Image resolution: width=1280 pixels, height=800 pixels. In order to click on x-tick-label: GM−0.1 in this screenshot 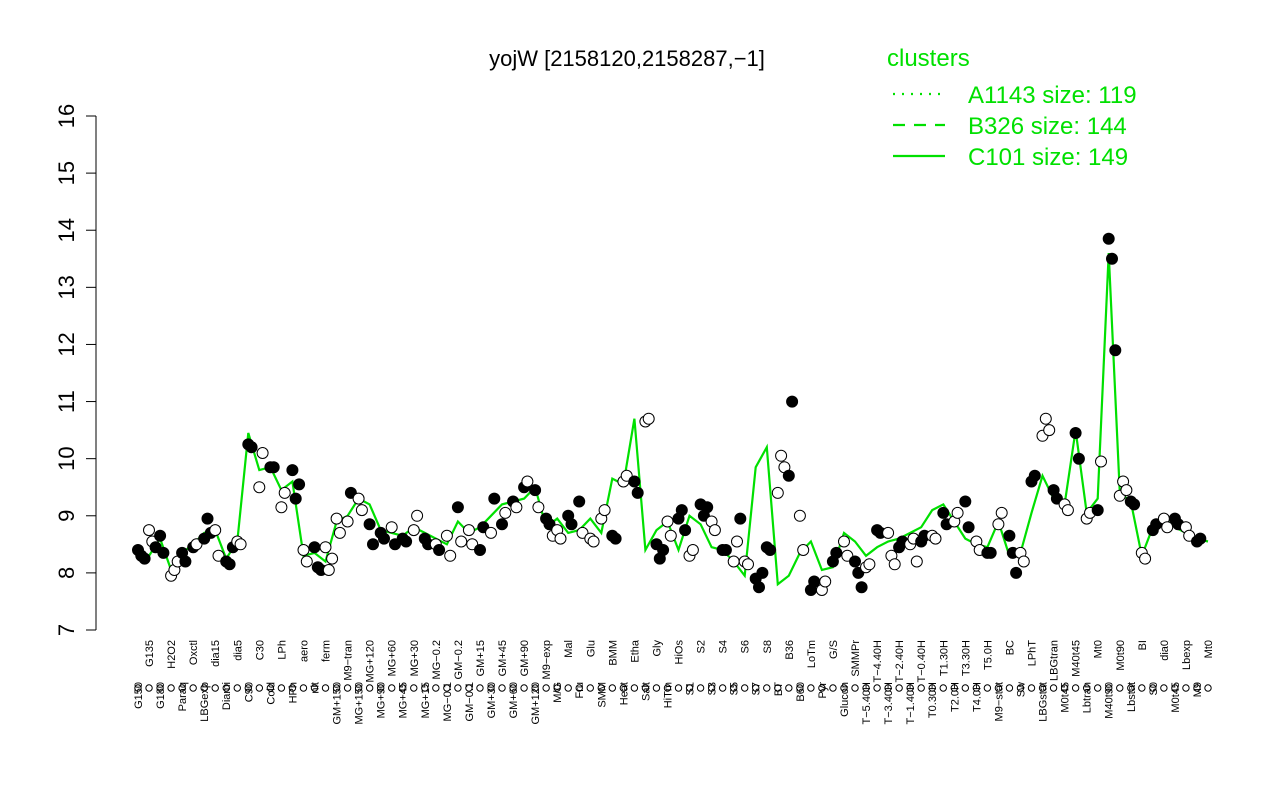, I will do `click(470, 701)`.